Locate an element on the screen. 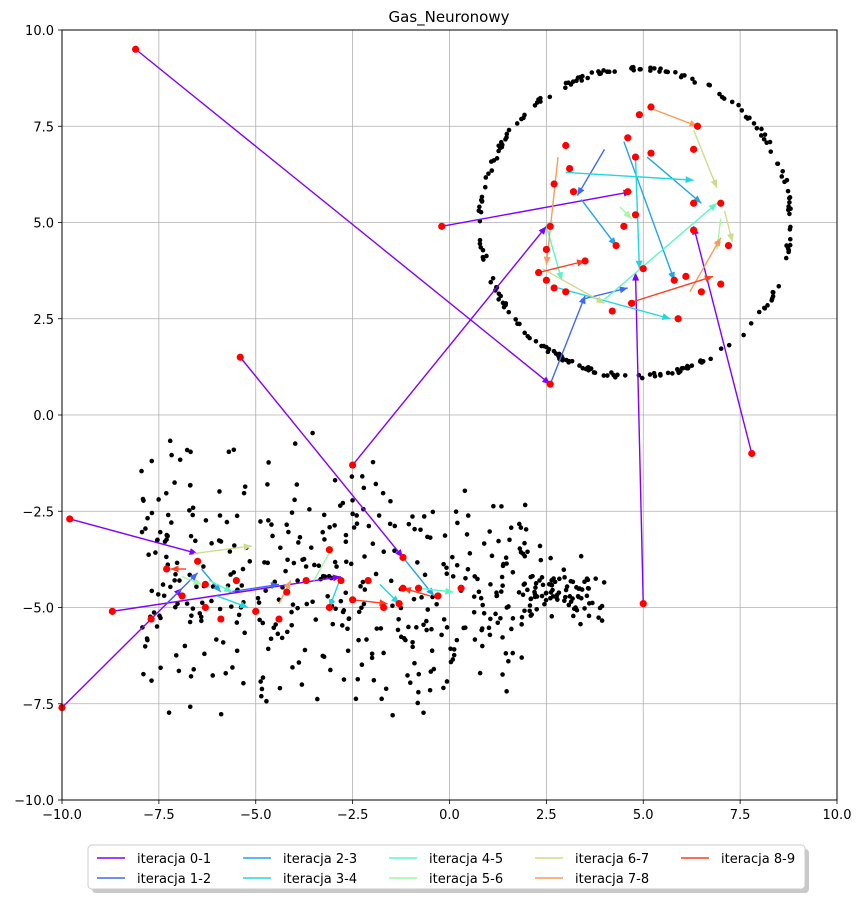  legend-label: iteracja 8-9 is located at coordinates (758, 859).